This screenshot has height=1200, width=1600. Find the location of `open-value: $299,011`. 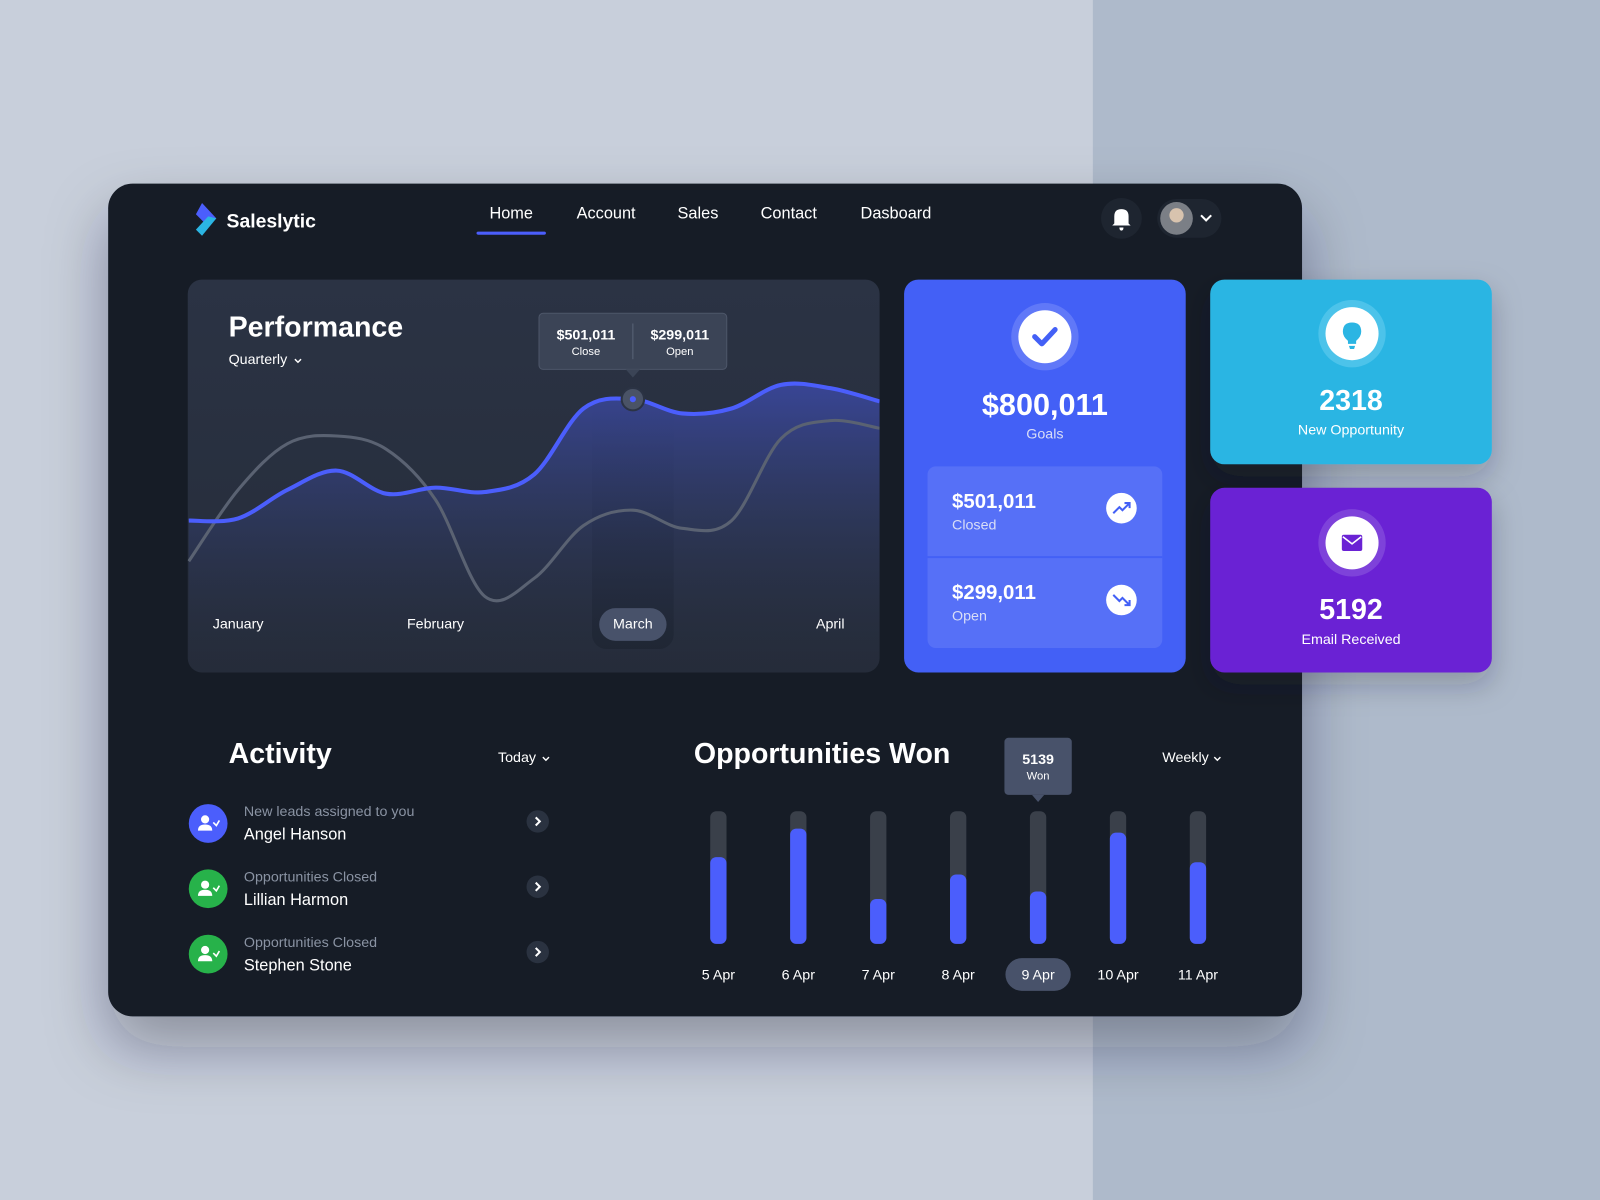

open-value: $299,011 is located at coordinates (994, 593).